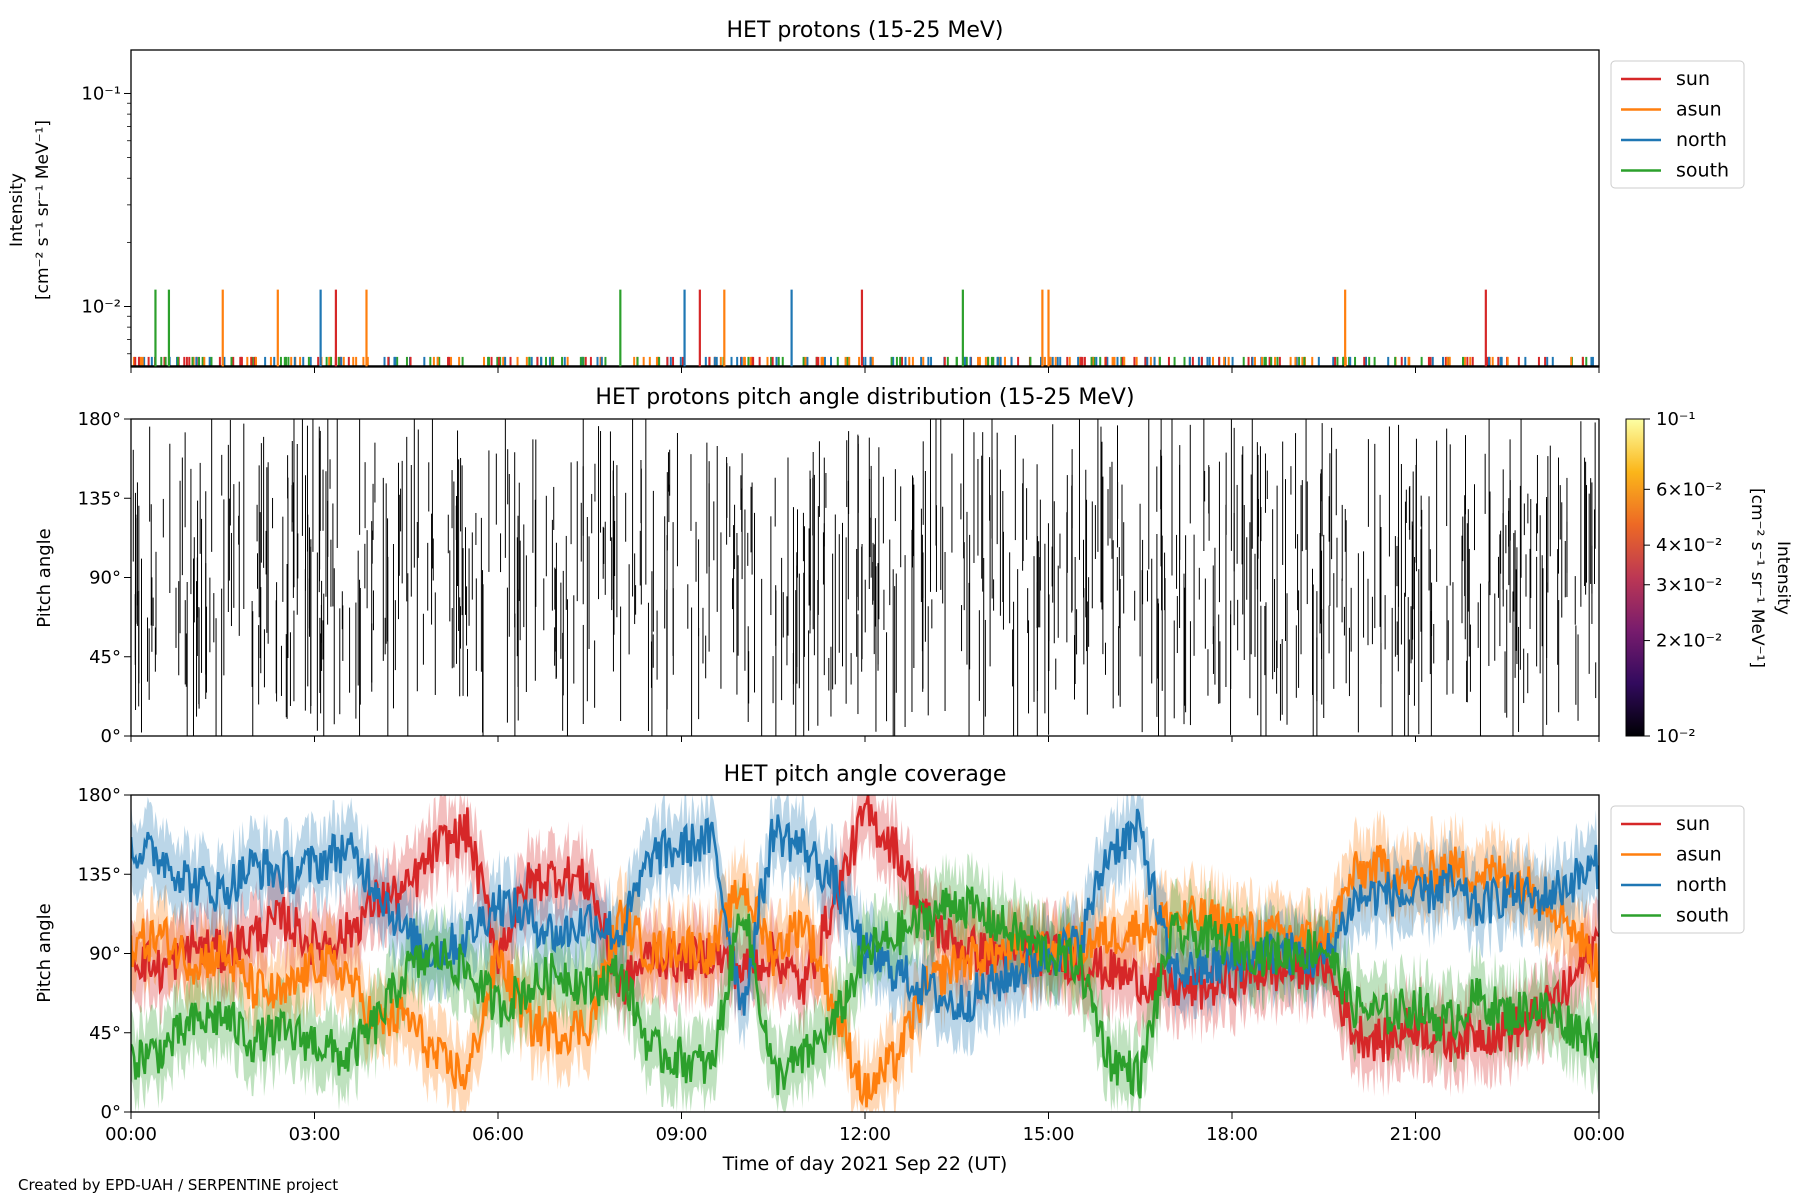 The image size is (1800, 1200). What do you see at coordinates (1635, 577) in the screenshot?
I see `colorbar` at bounding box center [1635, 577].